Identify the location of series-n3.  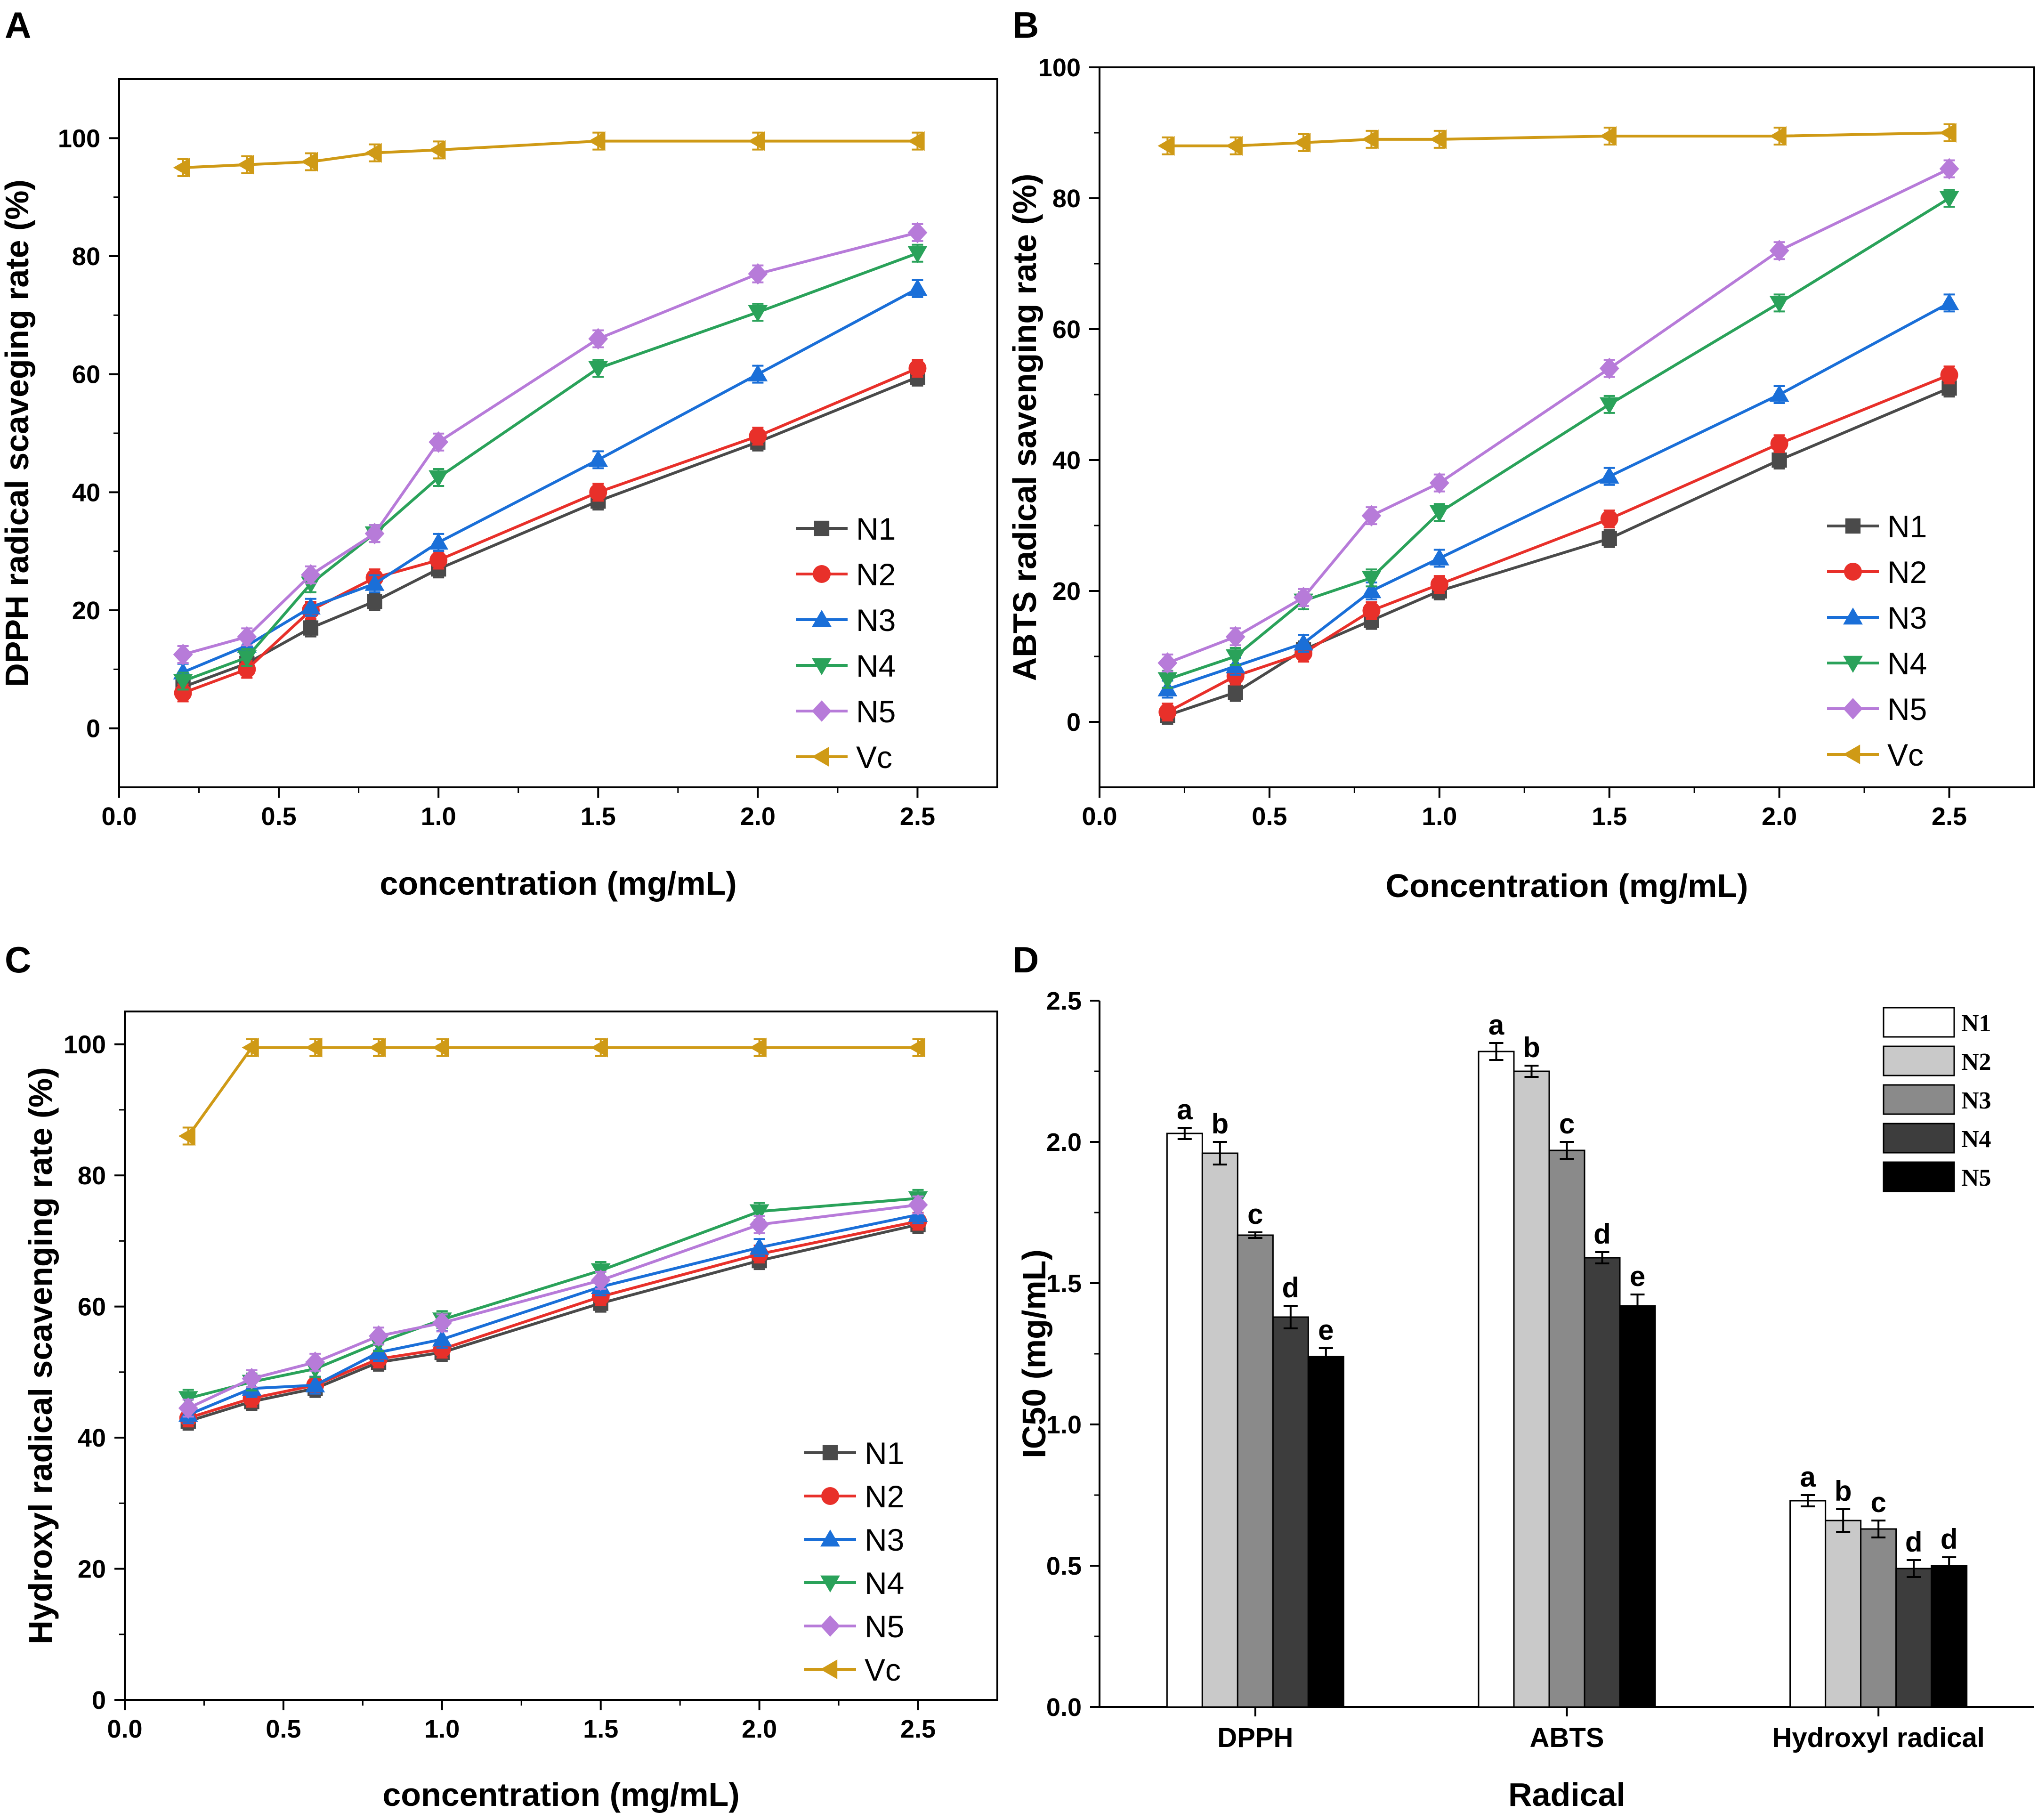
(1558, 496).